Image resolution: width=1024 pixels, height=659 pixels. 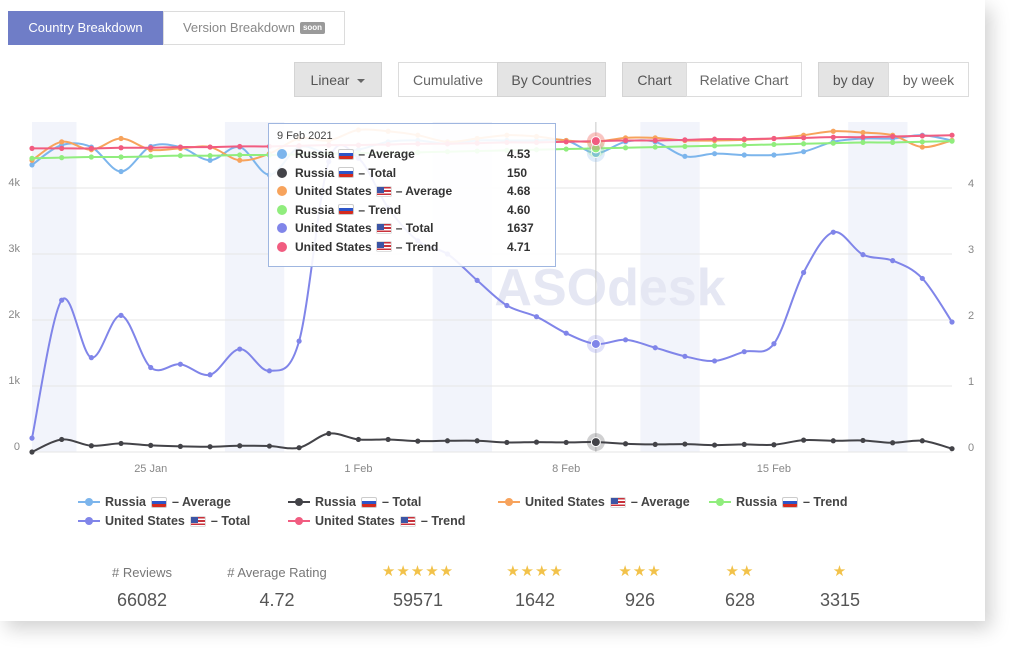 I want to click on legend-suffix: – Average, so click(x=660, y=502).